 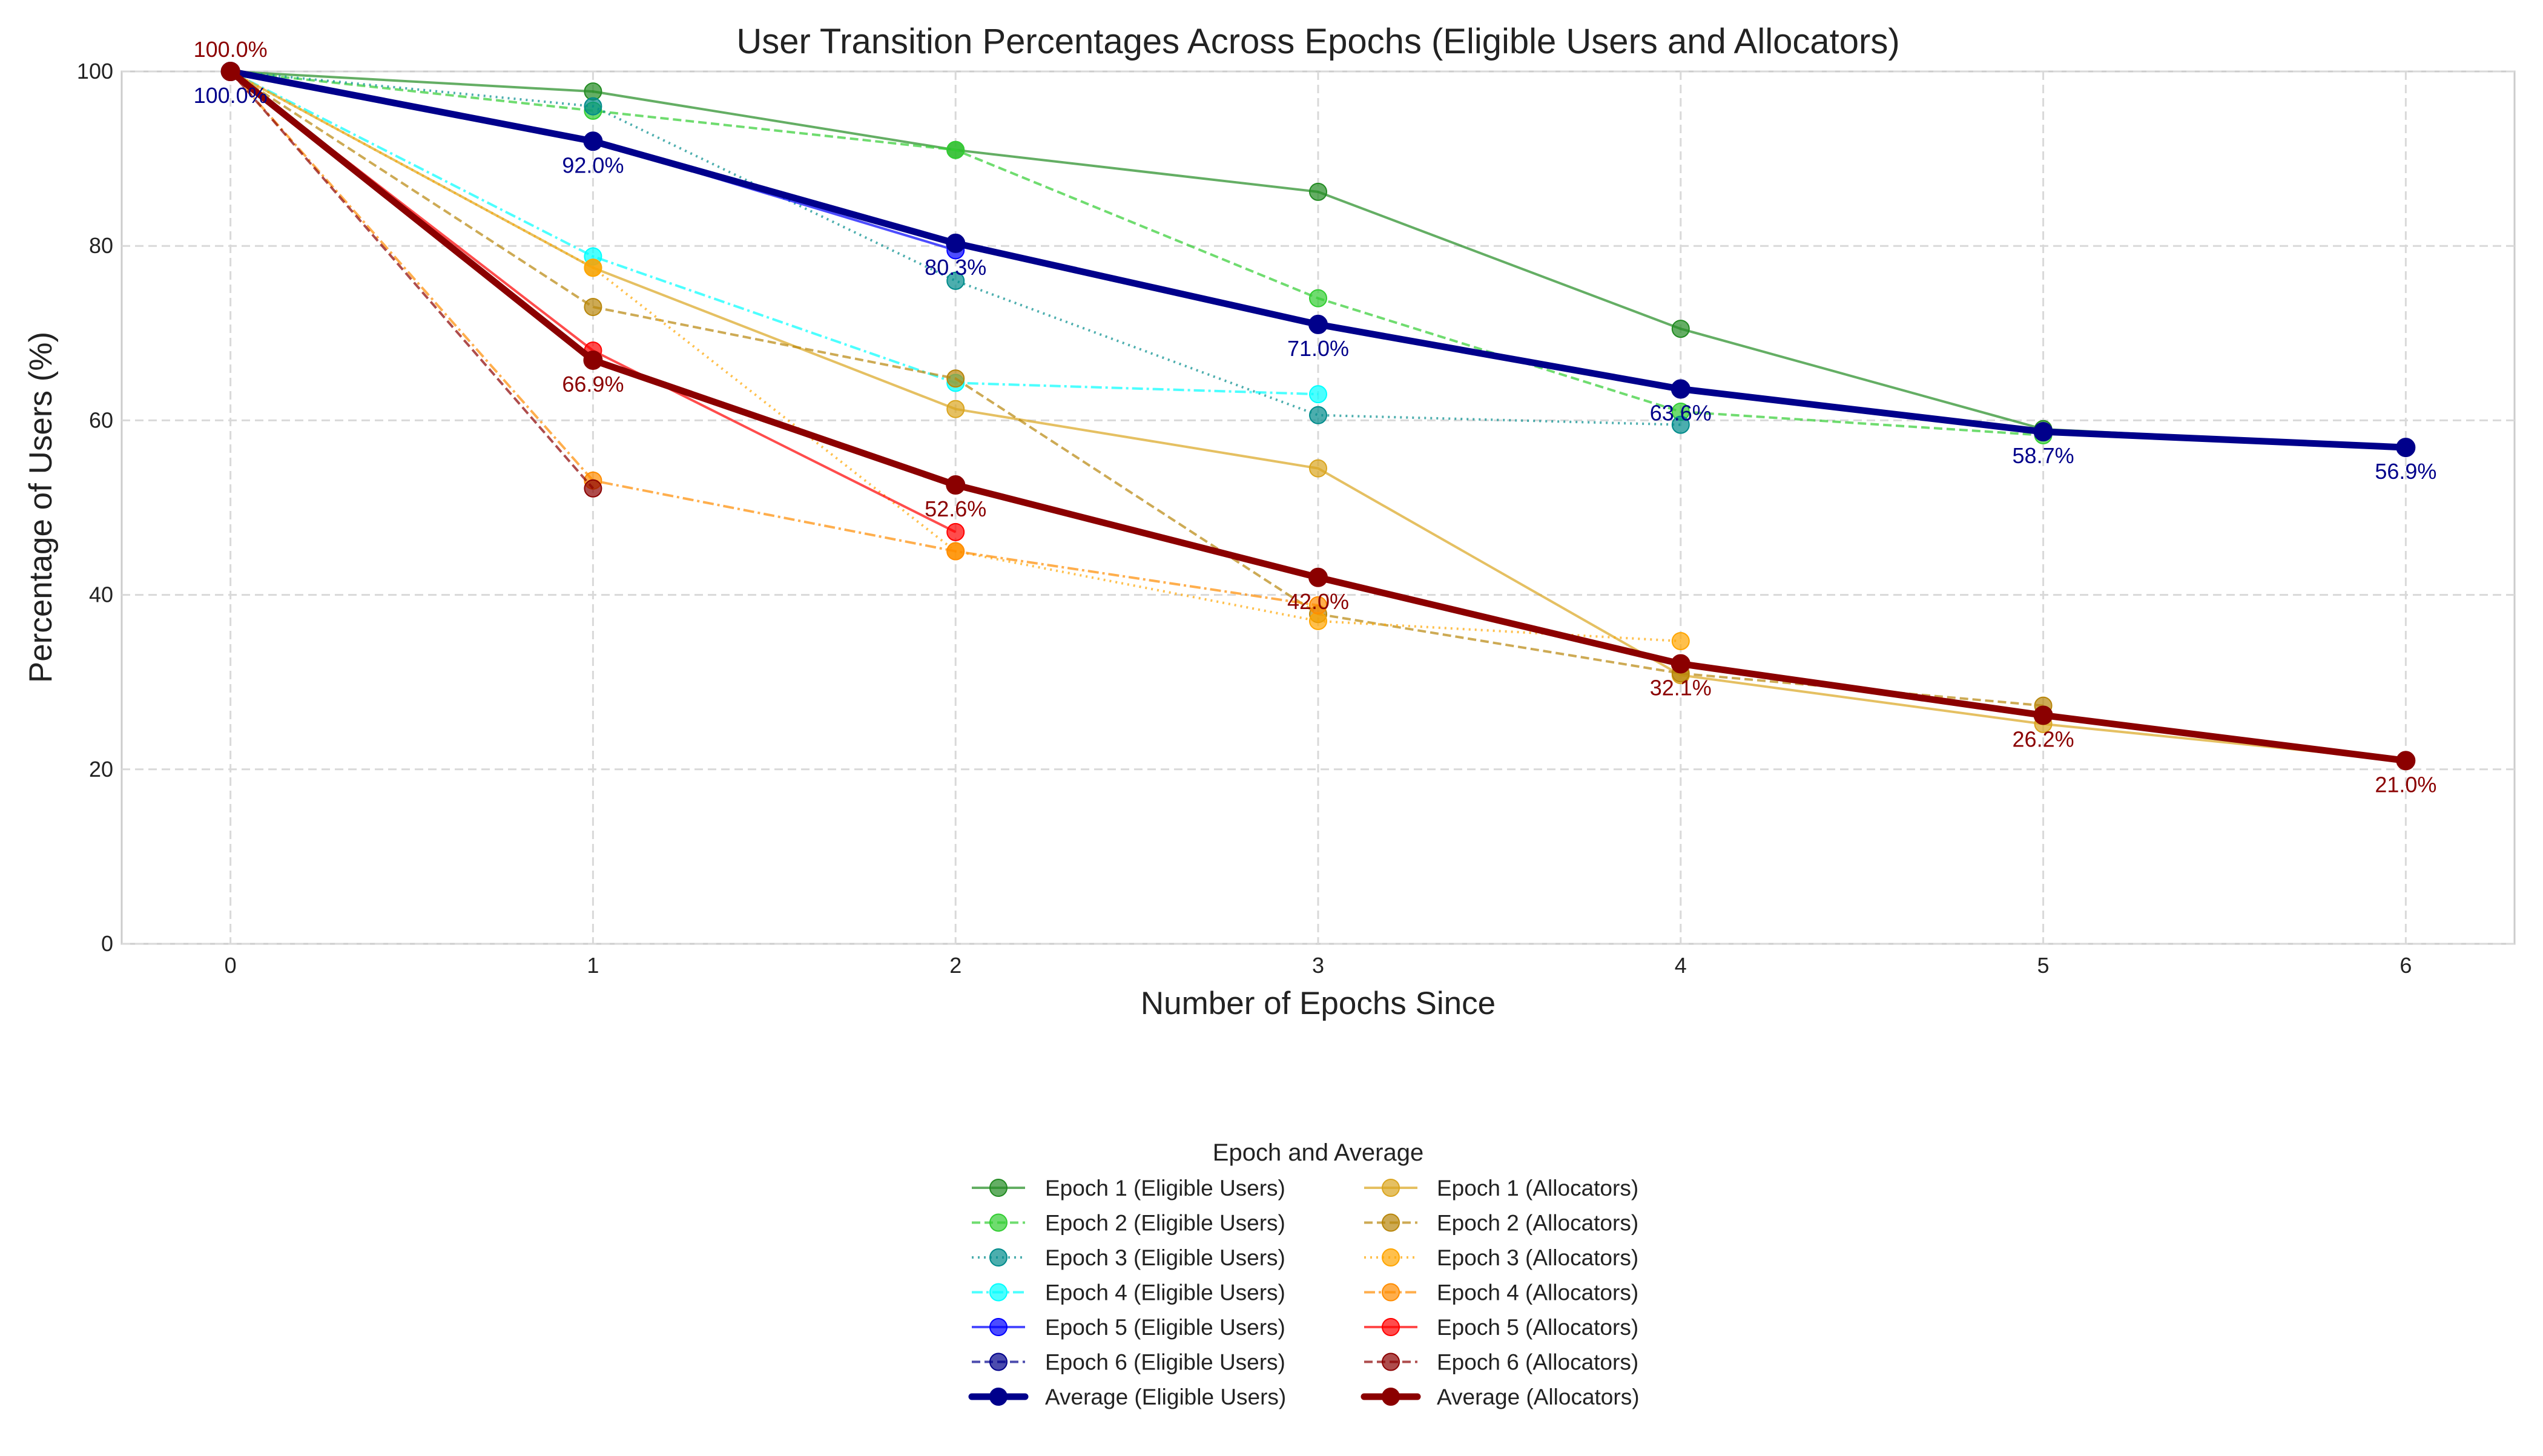 I want to click on legend-label: Epoch 3 (Eligible Users), so click(x=1165, y=1257).